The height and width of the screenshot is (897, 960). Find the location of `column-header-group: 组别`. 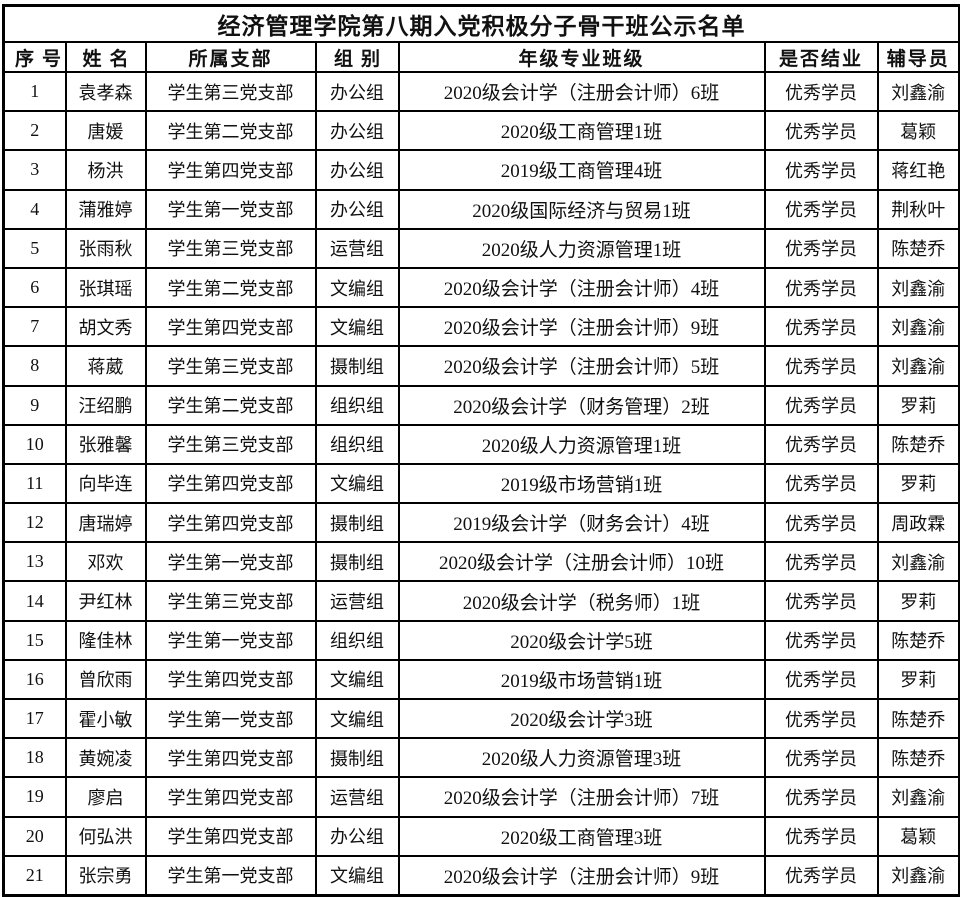

column-header-group: 组别 is located at coordinates (357, 57).